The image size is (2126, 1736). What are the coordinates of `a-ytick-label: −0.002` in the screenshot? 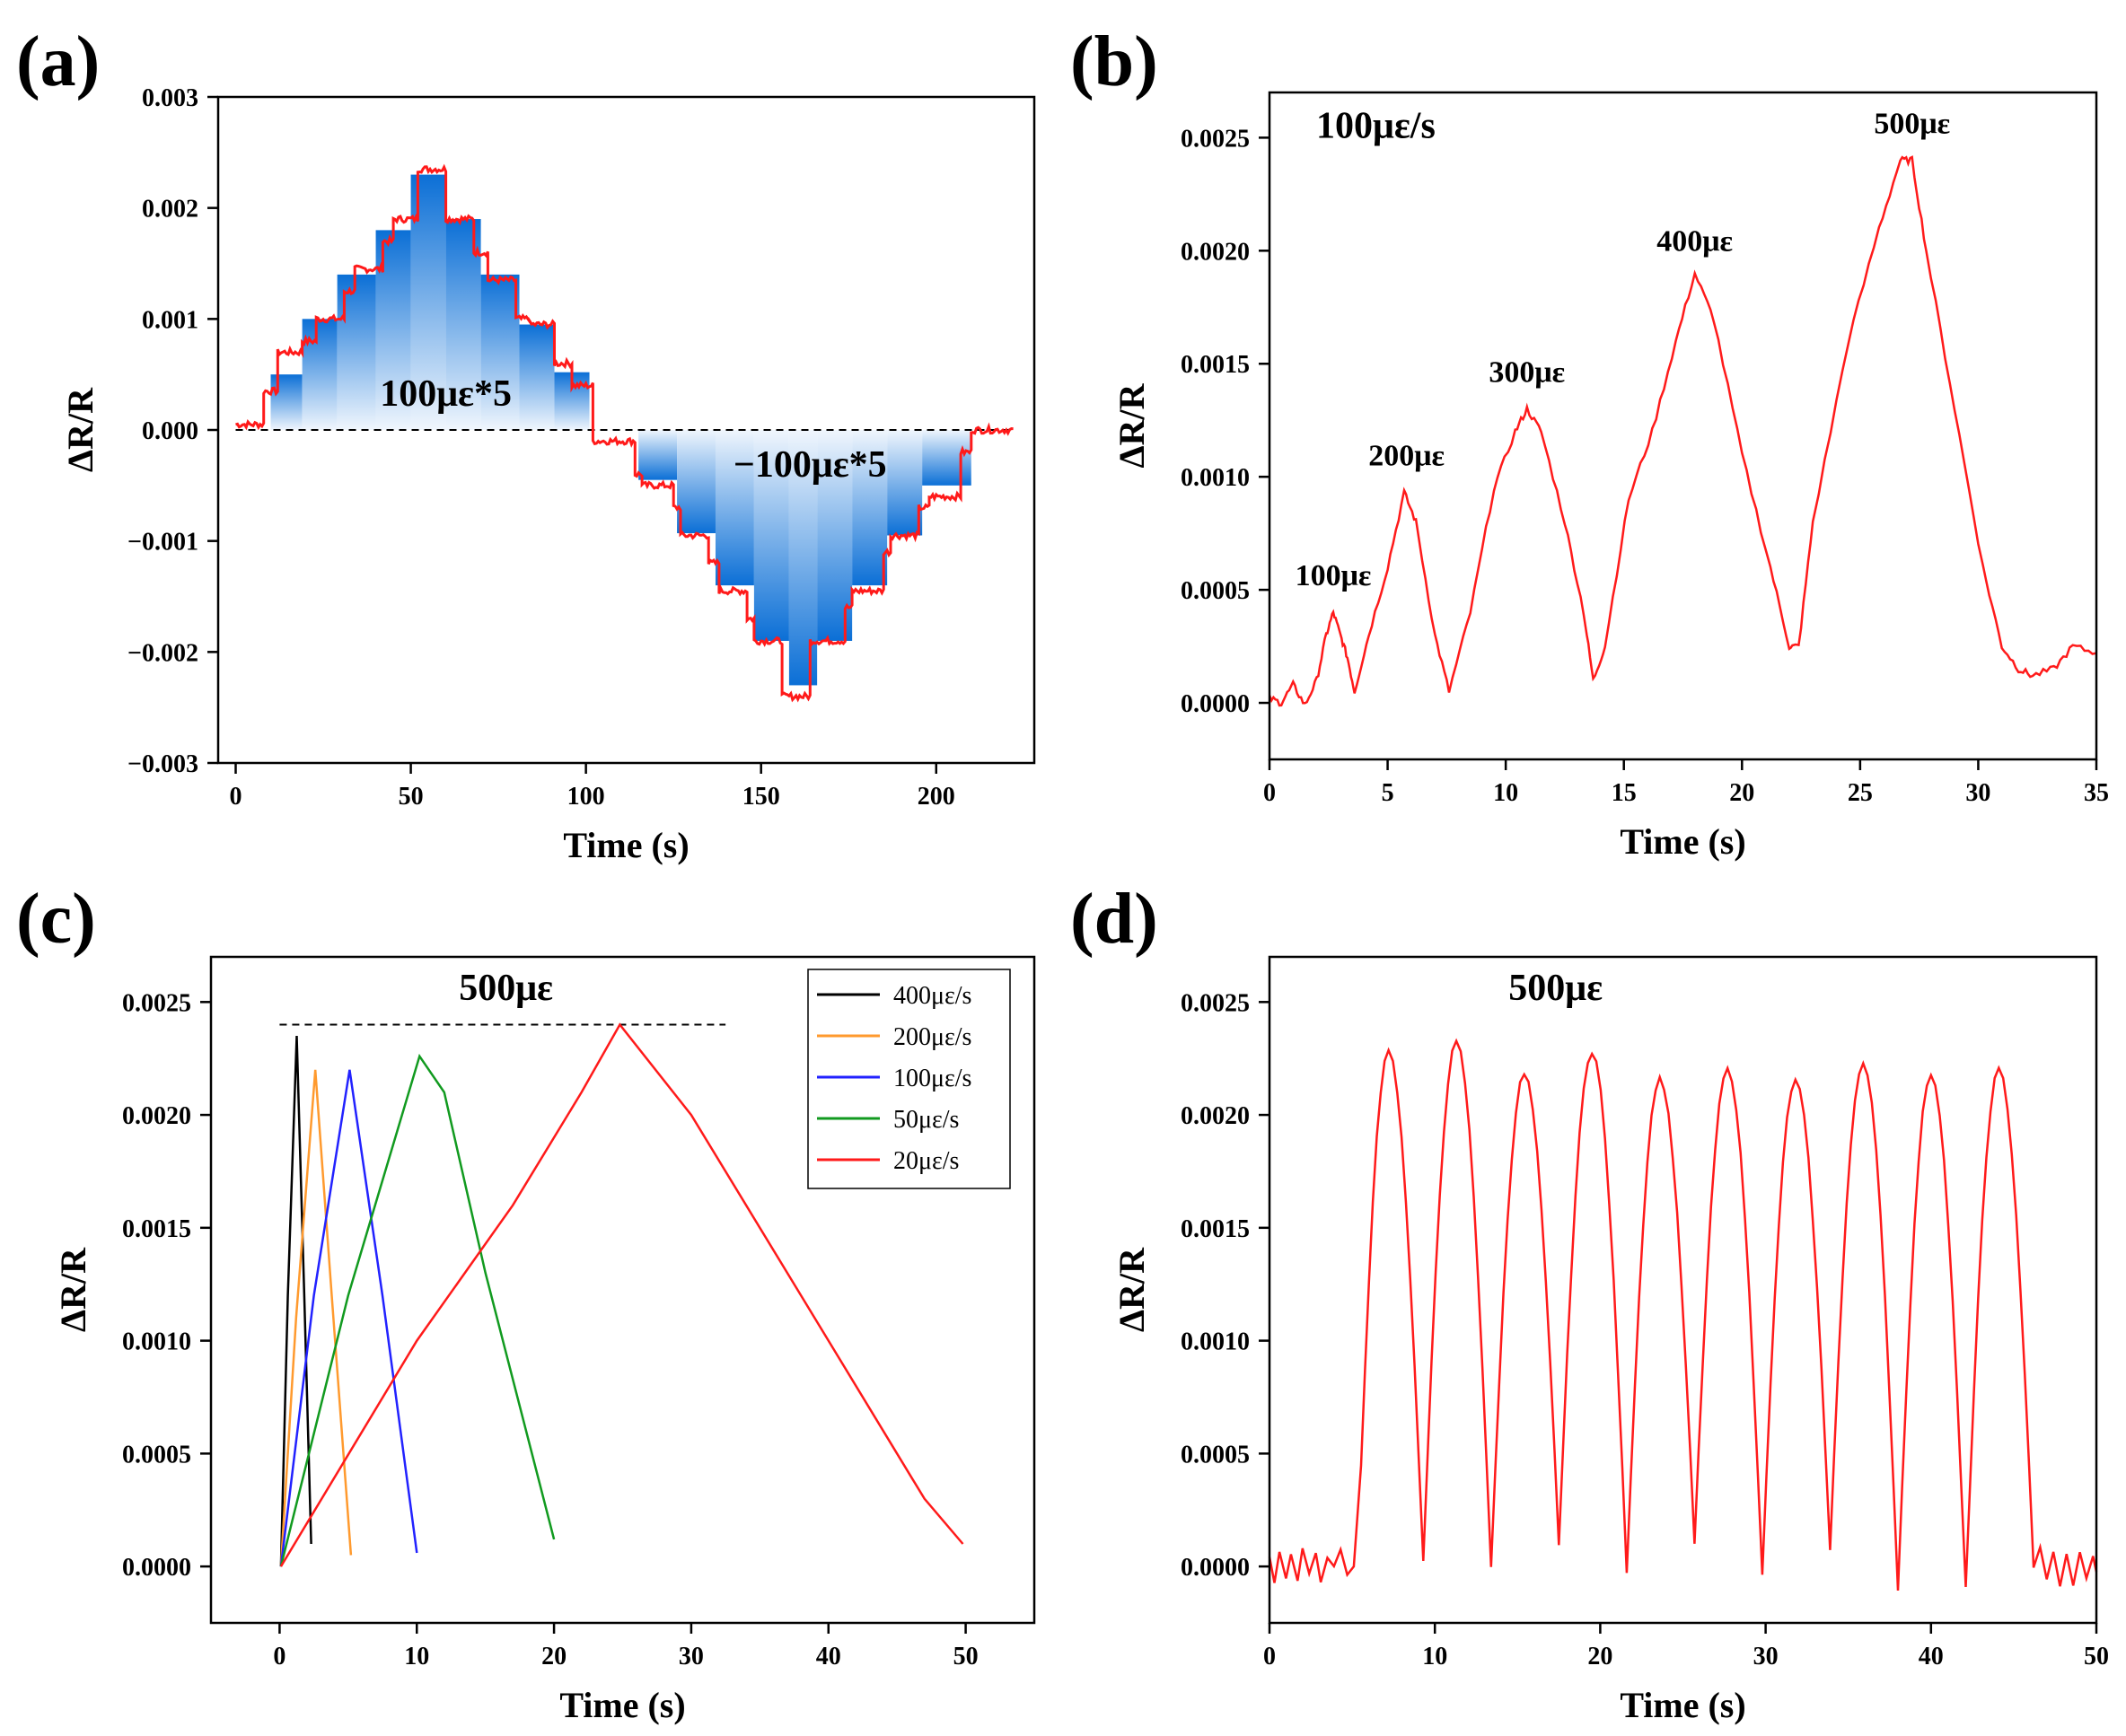 It's located at (163, 653).